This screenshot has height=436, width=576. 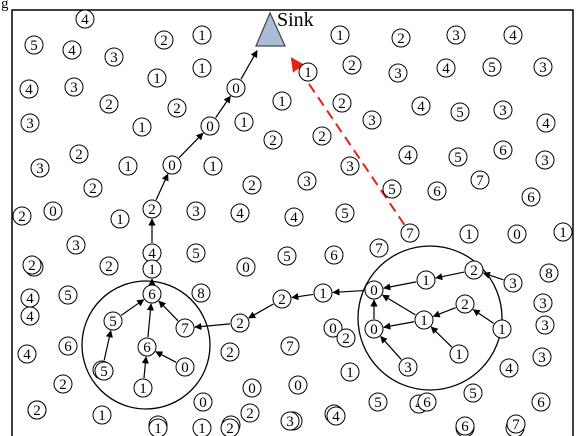 I want to click on dashed-route-edge, so click(x=348, y=141).